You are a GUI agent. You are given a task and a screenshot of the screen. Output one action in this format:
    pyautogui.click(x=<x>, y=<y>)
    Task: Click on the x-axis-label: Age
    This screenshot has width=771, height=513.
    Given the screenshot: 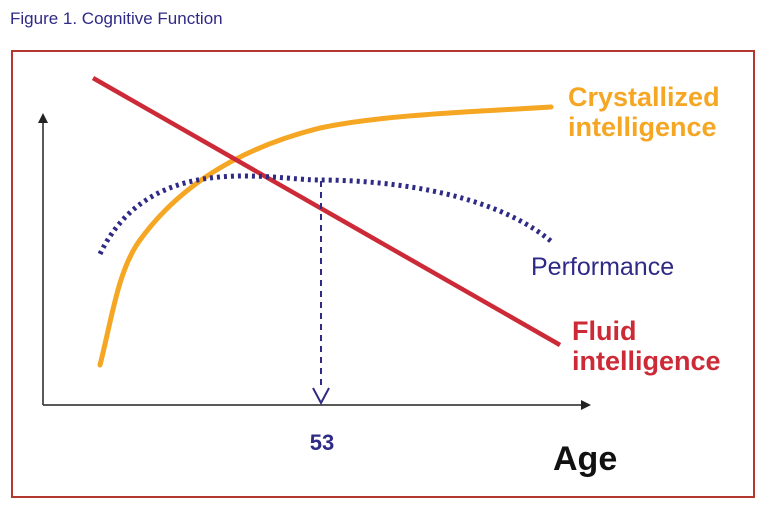 What is the action you would take?
    pyautogui.click(x=585, y=459)
    